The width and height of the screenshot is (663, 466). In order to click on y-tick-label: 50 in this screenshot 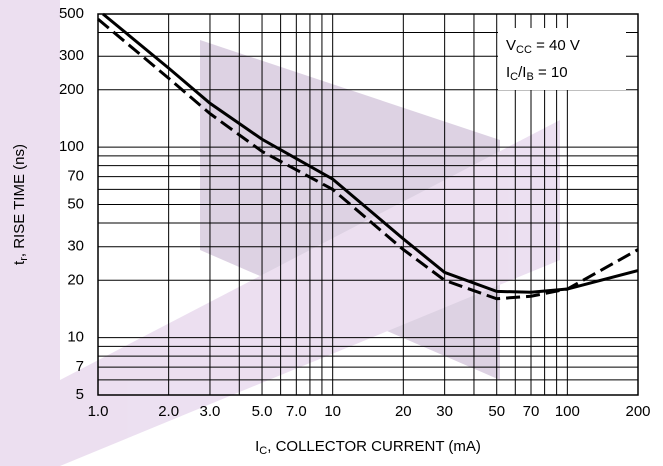, I will do `click(75, 203)`.